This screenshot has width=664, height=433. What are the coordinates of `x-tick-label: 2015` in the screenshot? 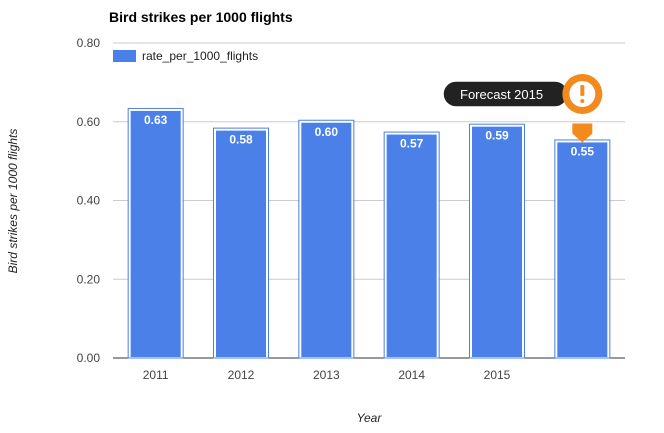 It's located at (497, 375).